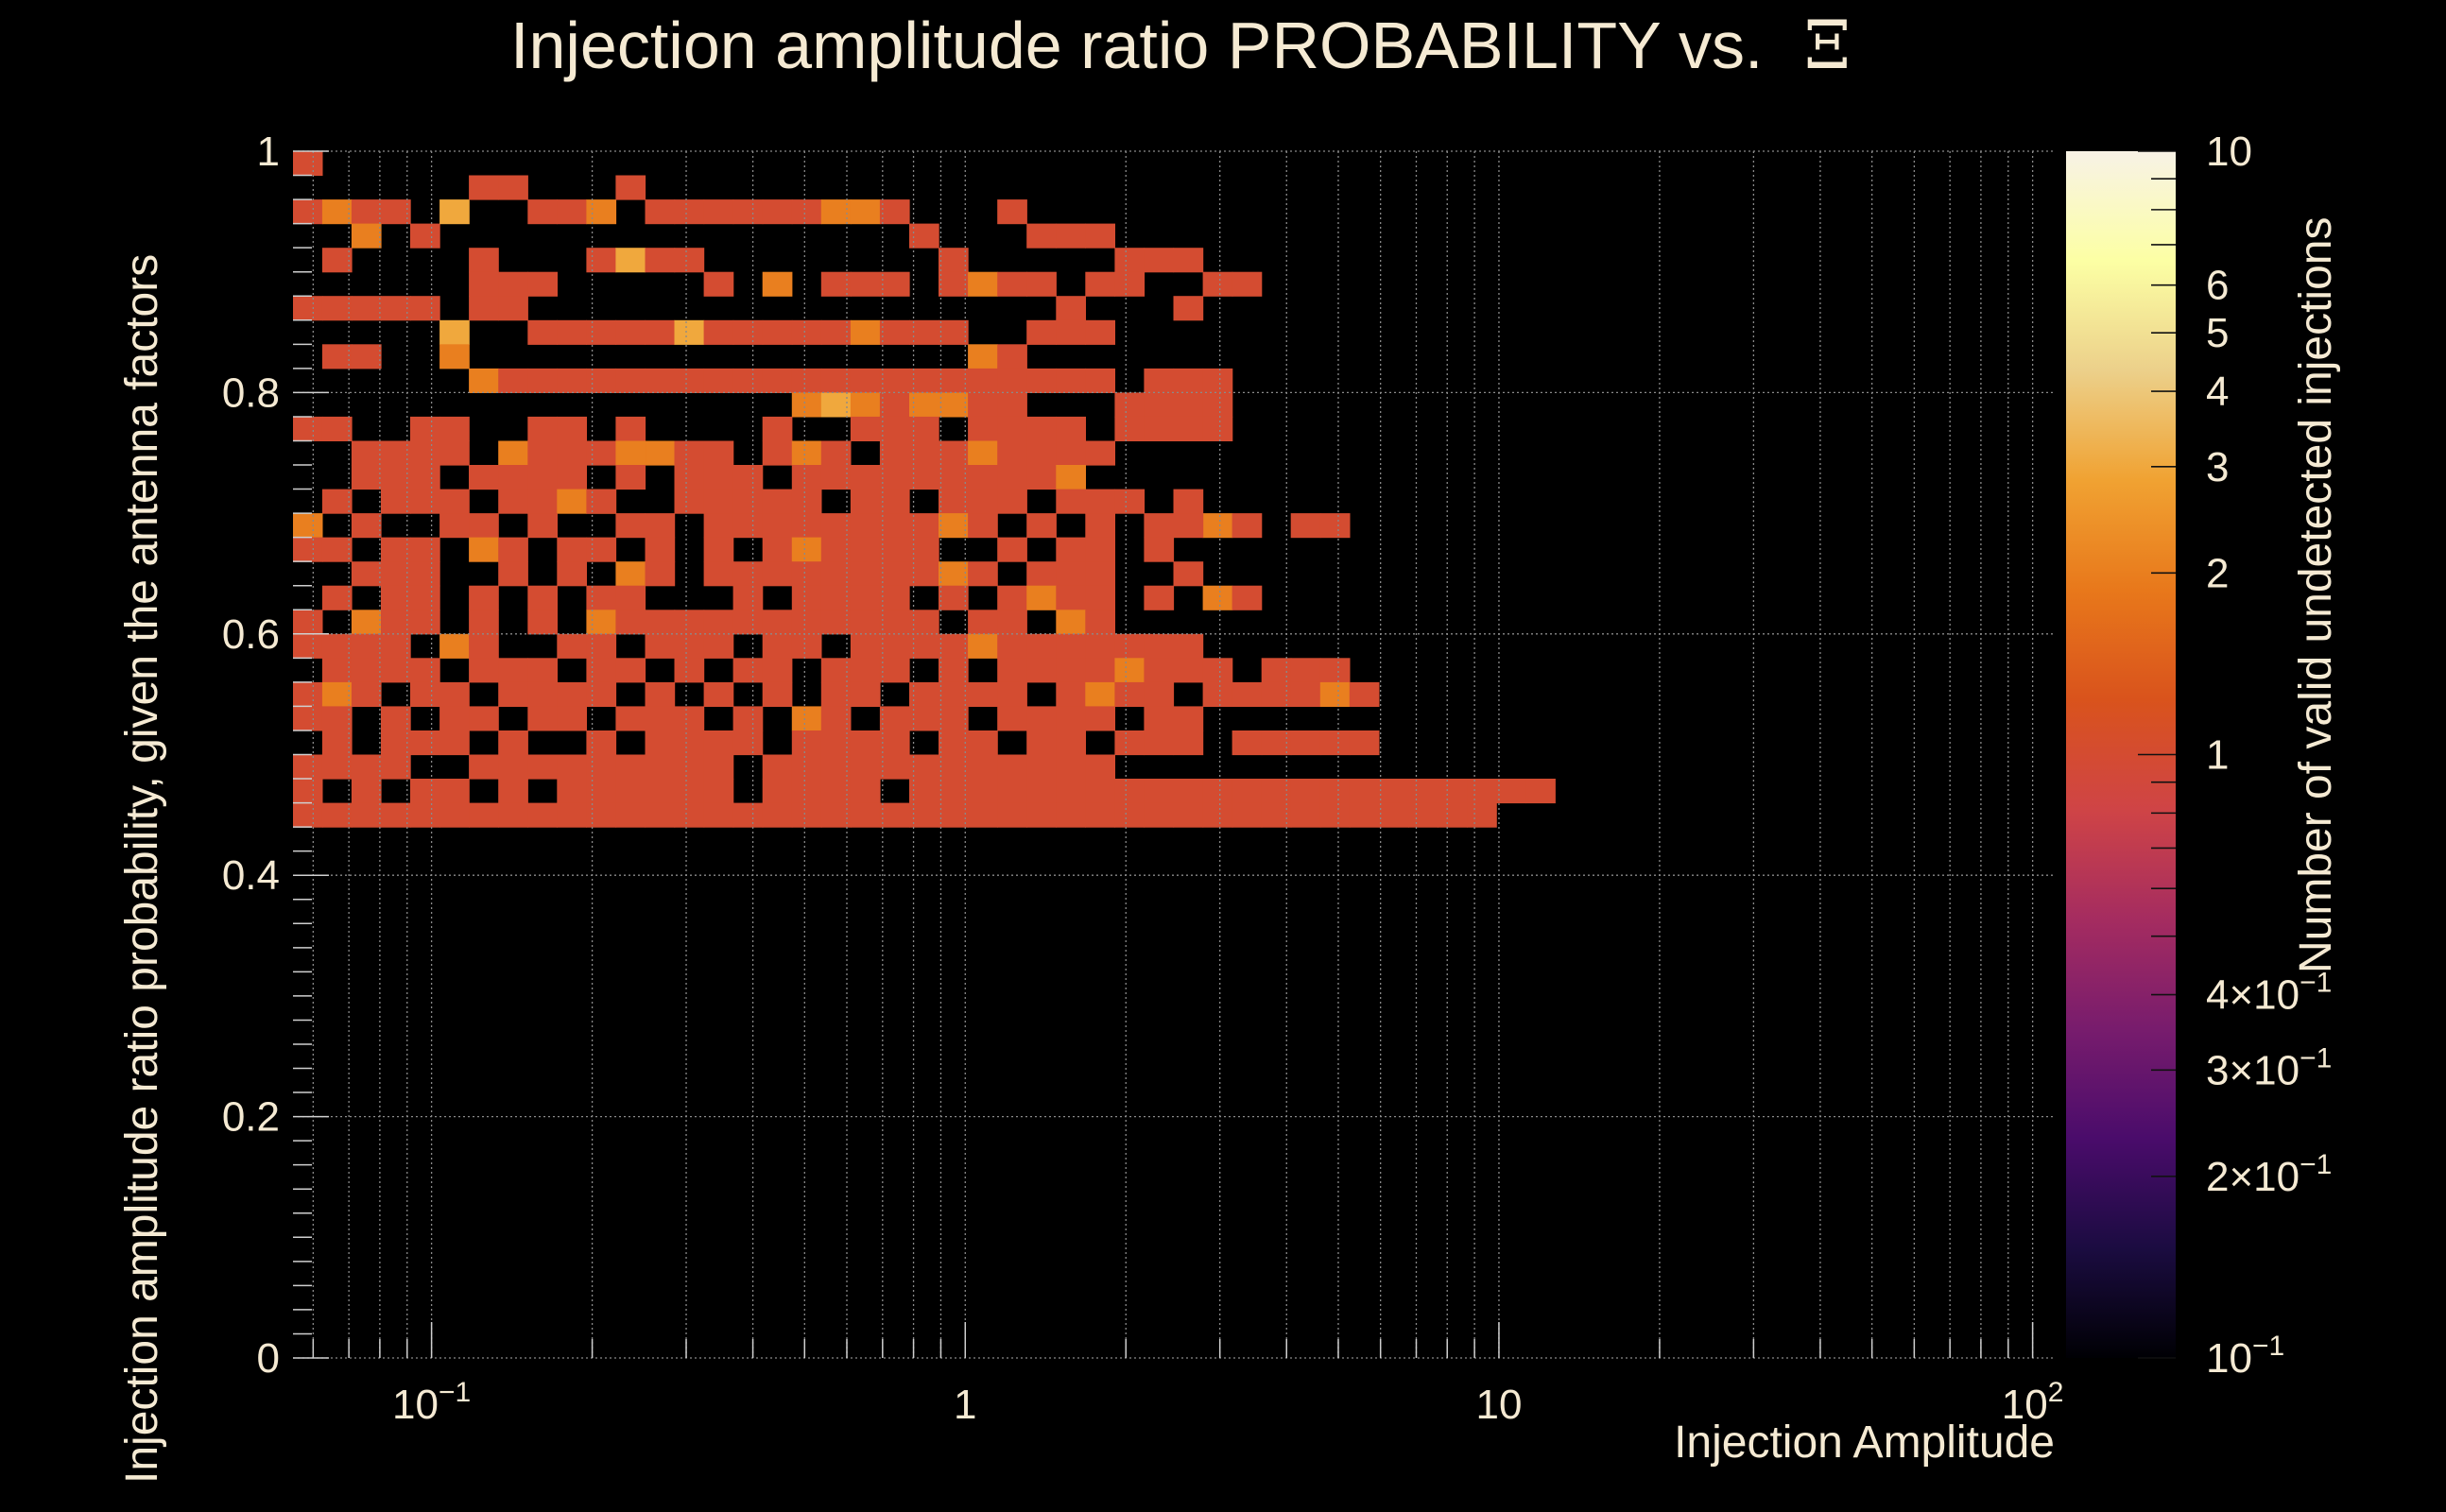 Image resolution: width=2446 pixels, height=1512 pixels. Describe the element at coordinates (965, 1405) in the screenshot. I see `x-tick-label: 1` at that location.